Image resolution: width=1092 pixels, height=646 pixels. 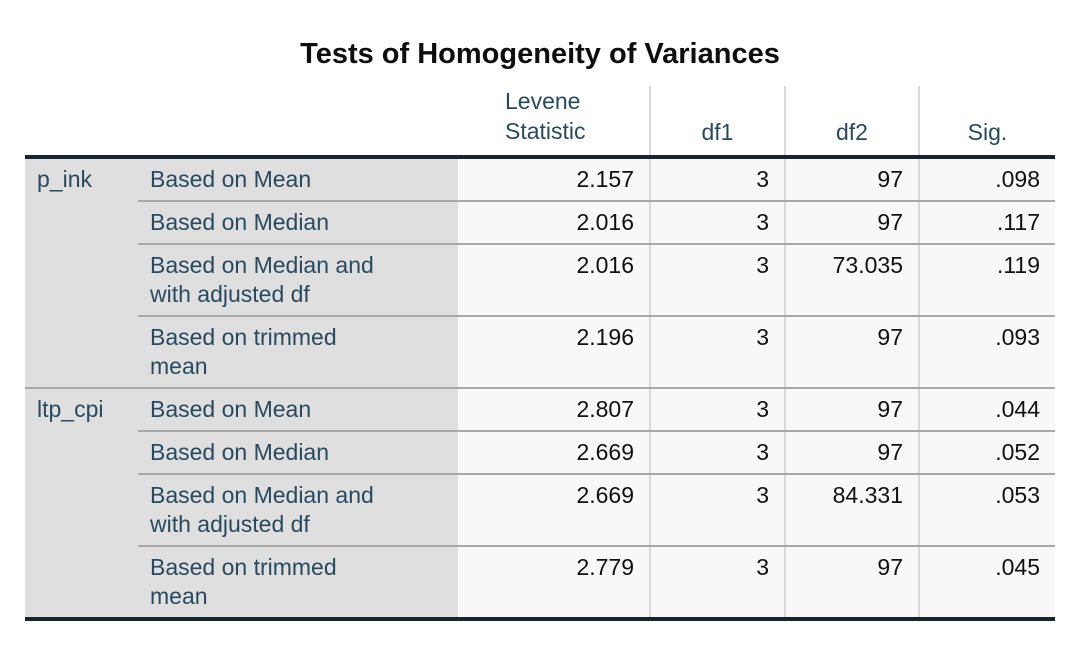 I want to click on sig-value: .098, so click(x=986, y=179).